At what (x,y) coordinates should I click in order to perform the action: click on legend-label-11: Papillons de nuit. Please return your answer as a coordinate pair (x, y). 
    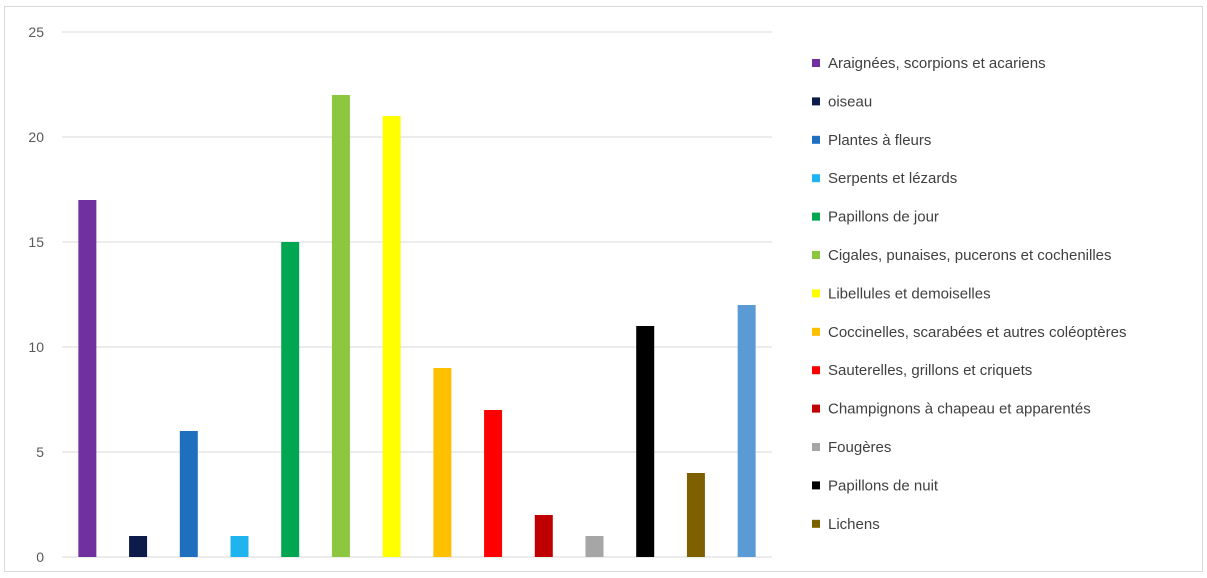
    Looking at the image, I should click on (883, 485).